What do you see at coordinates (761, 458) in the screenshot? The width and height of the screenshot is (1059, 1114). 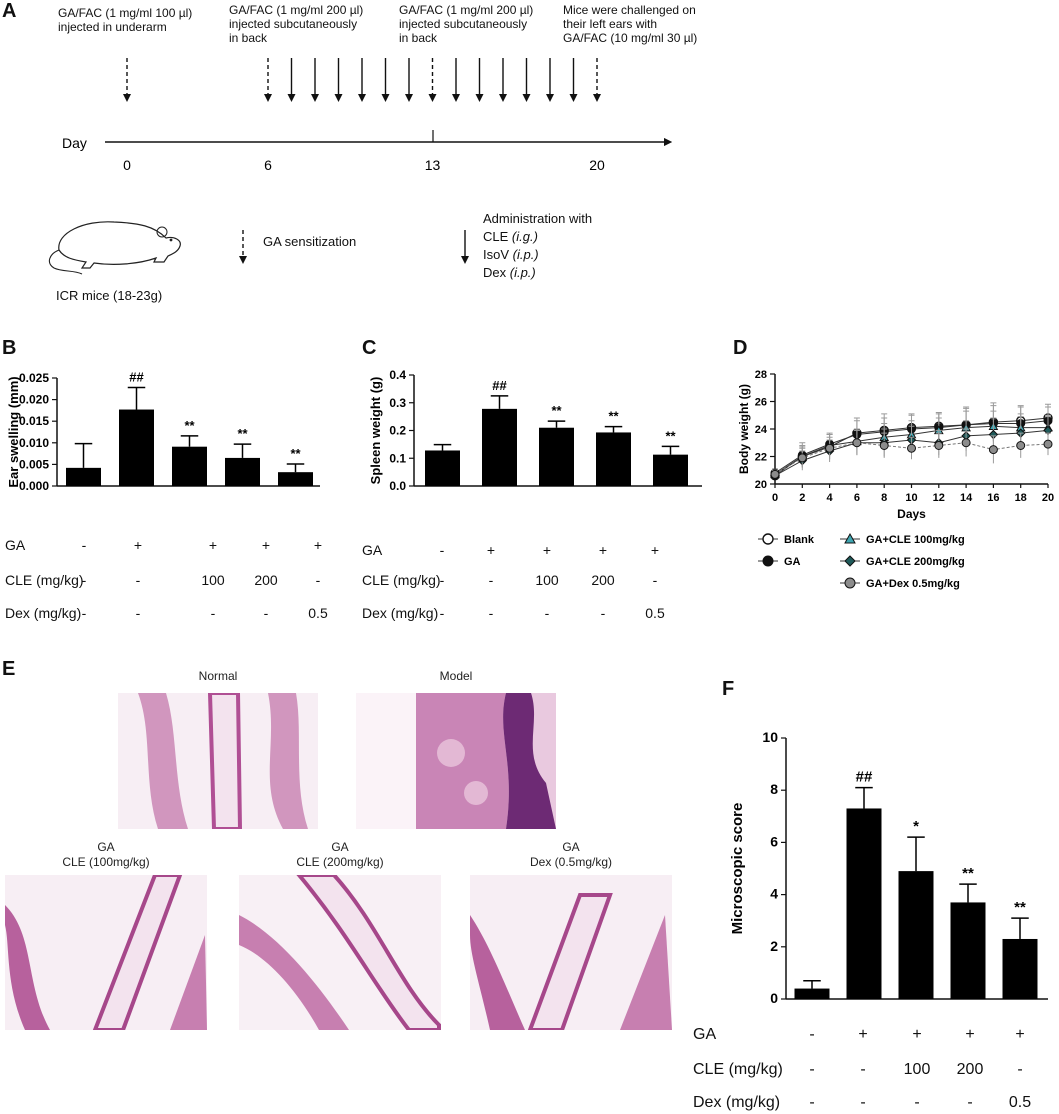 I see `y-tick-label: 22` at bounding box center [761, 458].